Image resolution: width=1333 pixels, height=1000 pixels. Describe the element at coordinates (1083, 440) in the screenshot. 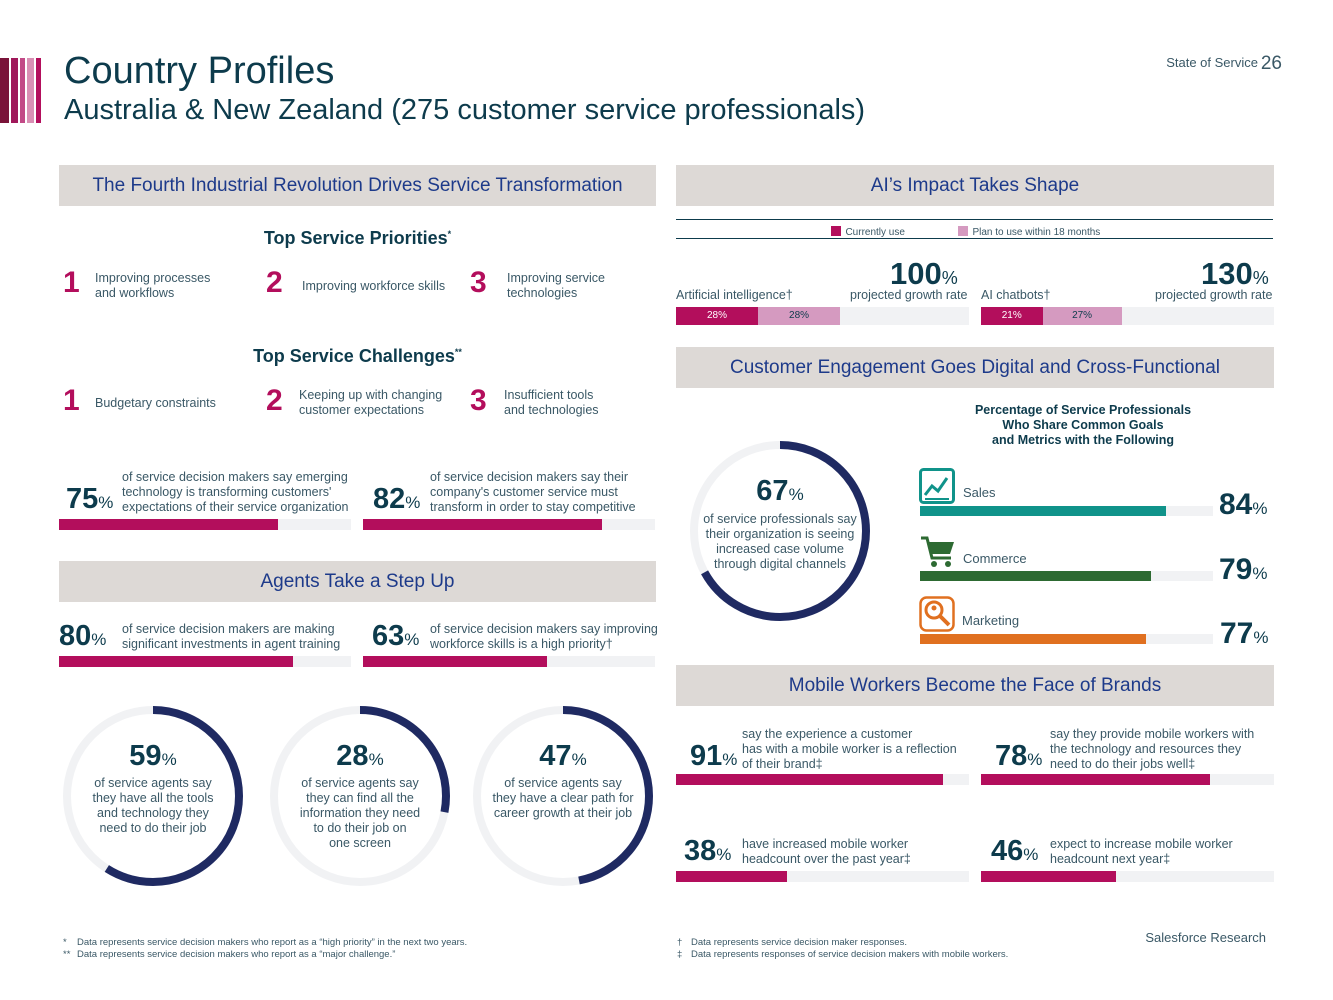

I see `engagement-title-line-3: and Metrics with the Following` at that location.